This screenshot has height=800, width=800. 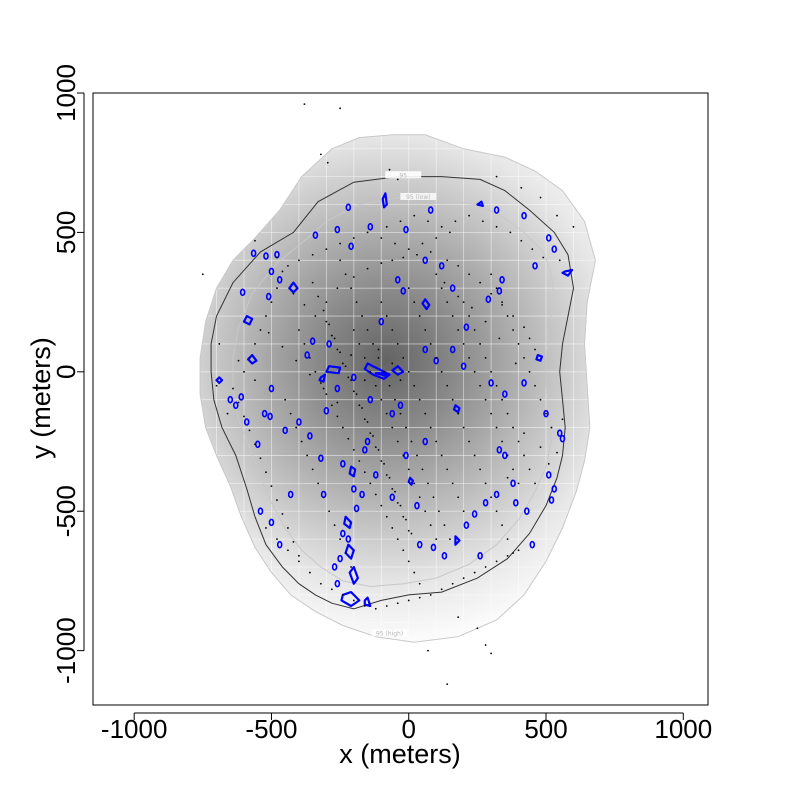 What do you see at coordinates (134, 729) in the screenshot?
I see `x-tick-label: -1000` at bounding box center [134, 729].